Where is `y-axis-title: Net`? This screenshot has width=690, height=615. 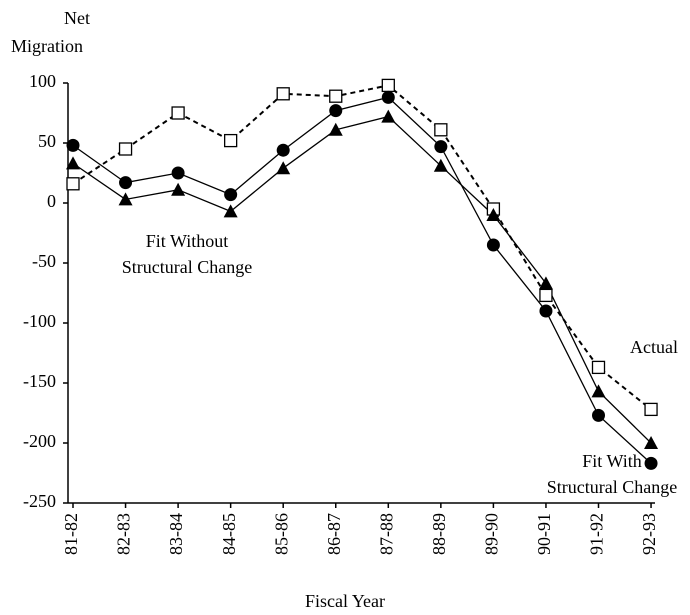 y-axis-title: Net is located at coordinates (77, 18).